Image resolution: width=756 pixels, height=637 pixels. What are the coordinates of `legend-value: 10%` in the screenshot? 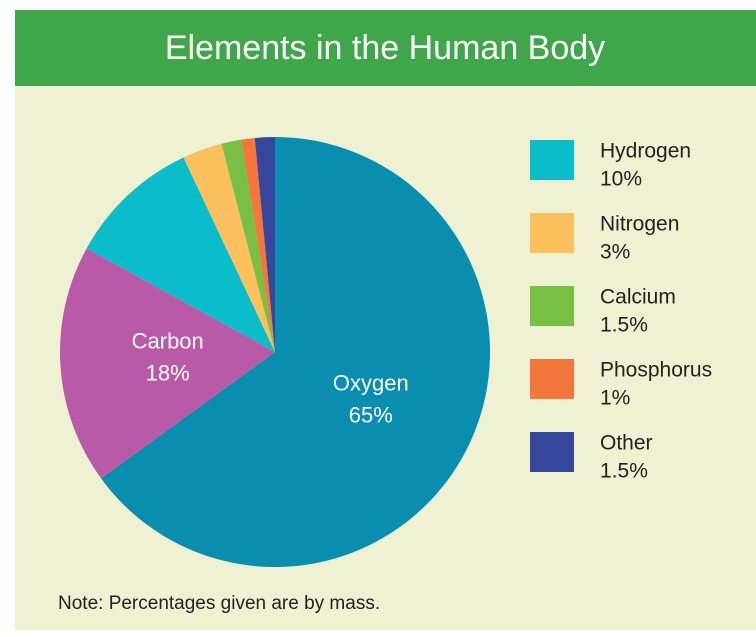 It's located at (621, 179).